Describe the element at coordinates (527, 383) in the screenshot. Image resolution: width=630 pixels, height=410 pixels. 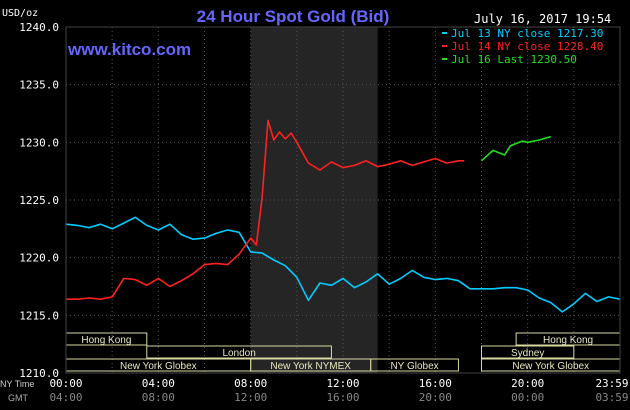
I see `x-tick-label-ny: 20:00` at that location.